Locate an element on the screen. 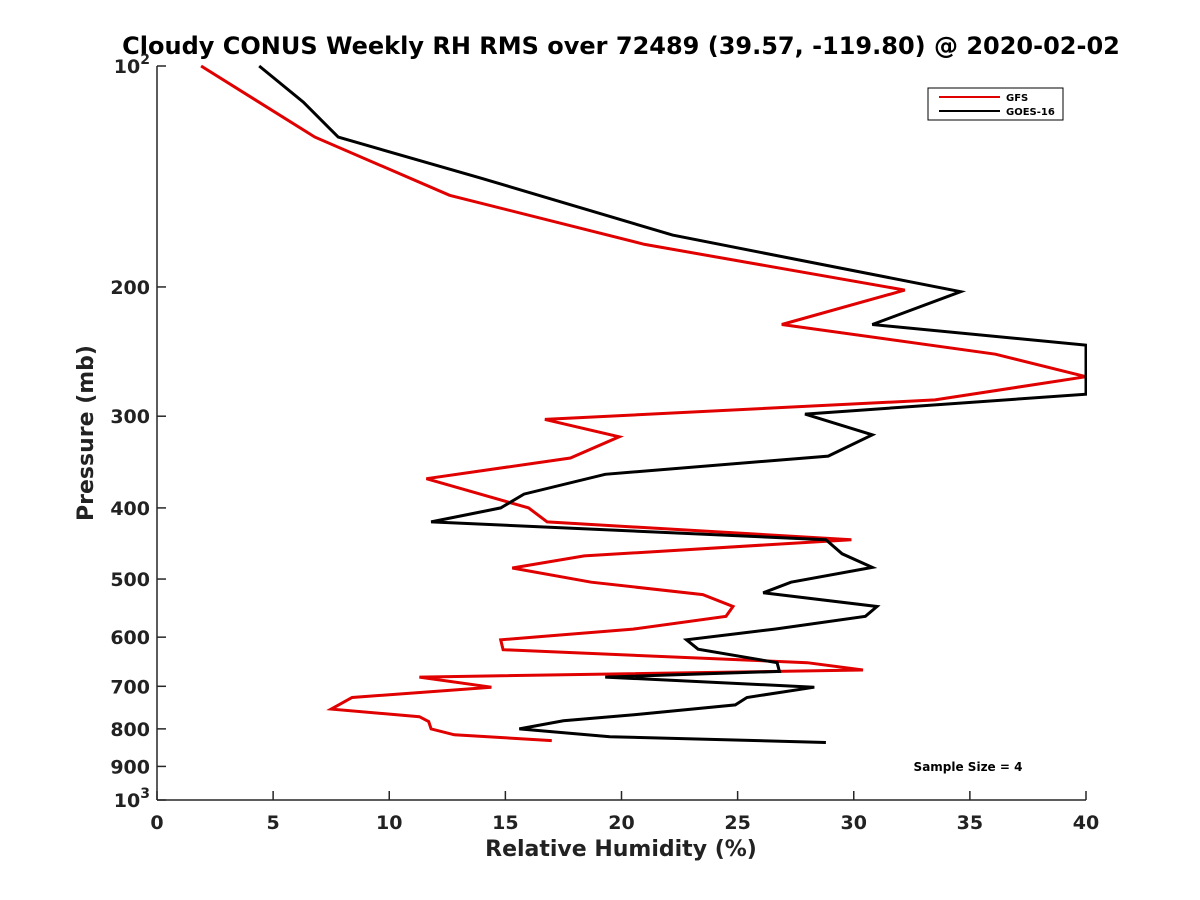 This screenshot has width=1200, height=900. legend: GFS GOES-16 is located at coordinates (995, 104).